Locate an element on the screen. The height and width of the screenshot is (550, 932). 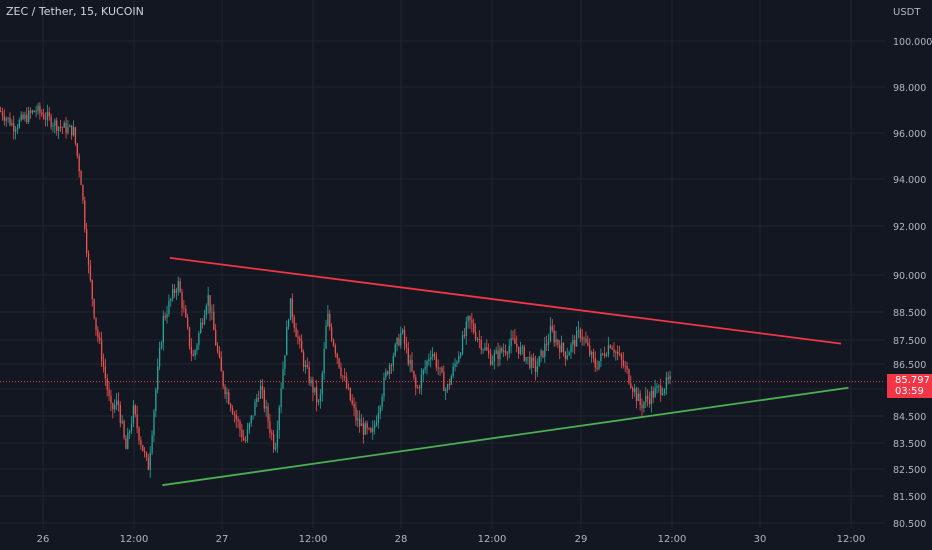
price-axis-label: 87.500 is located at coordinates (909, 341).